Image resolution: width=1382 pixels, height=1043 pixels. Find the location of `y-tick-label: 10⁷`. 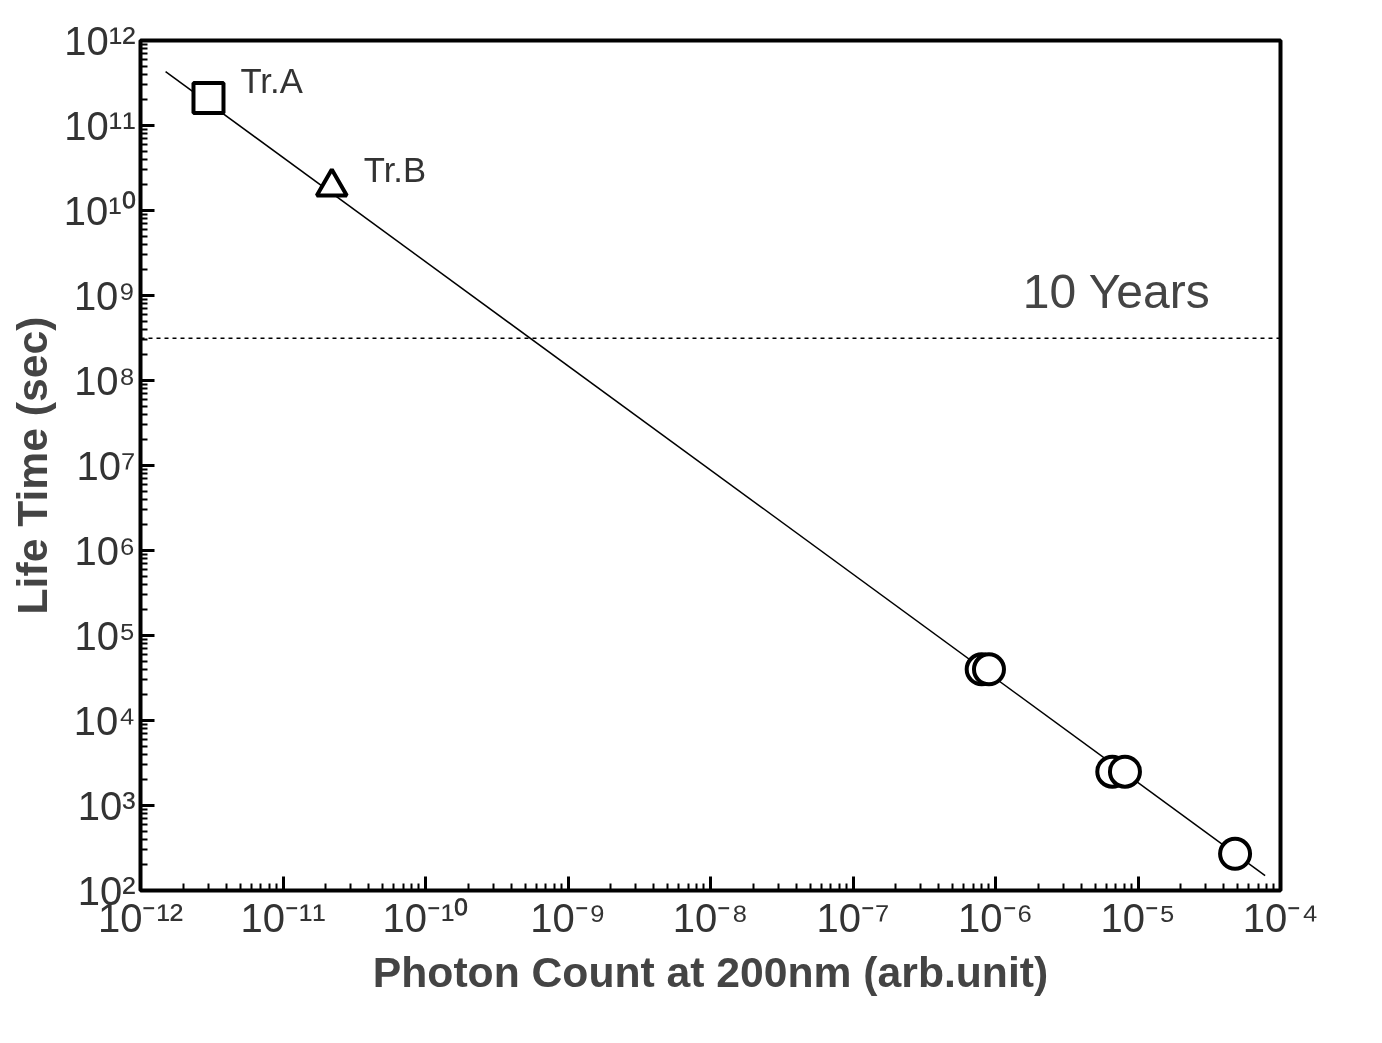

y-tick-label: 10⁷ is located at coordinates (106, 465).